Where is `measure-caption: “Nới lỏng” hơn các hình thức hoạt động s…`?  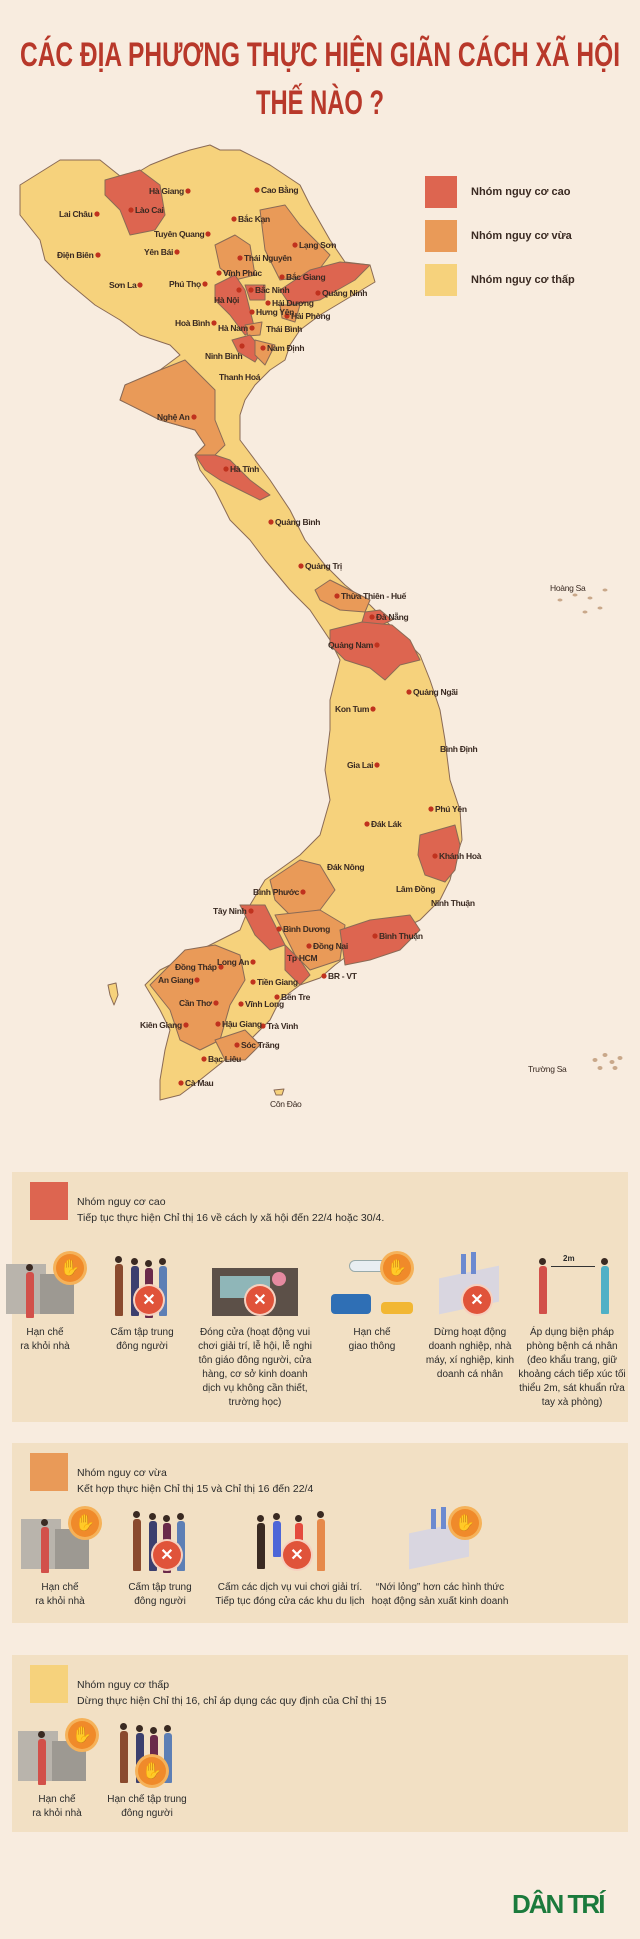
measure-caption: “Nới lỏng” hơn các hình thức hoạt động s… is located at coordinates (440, 1594).